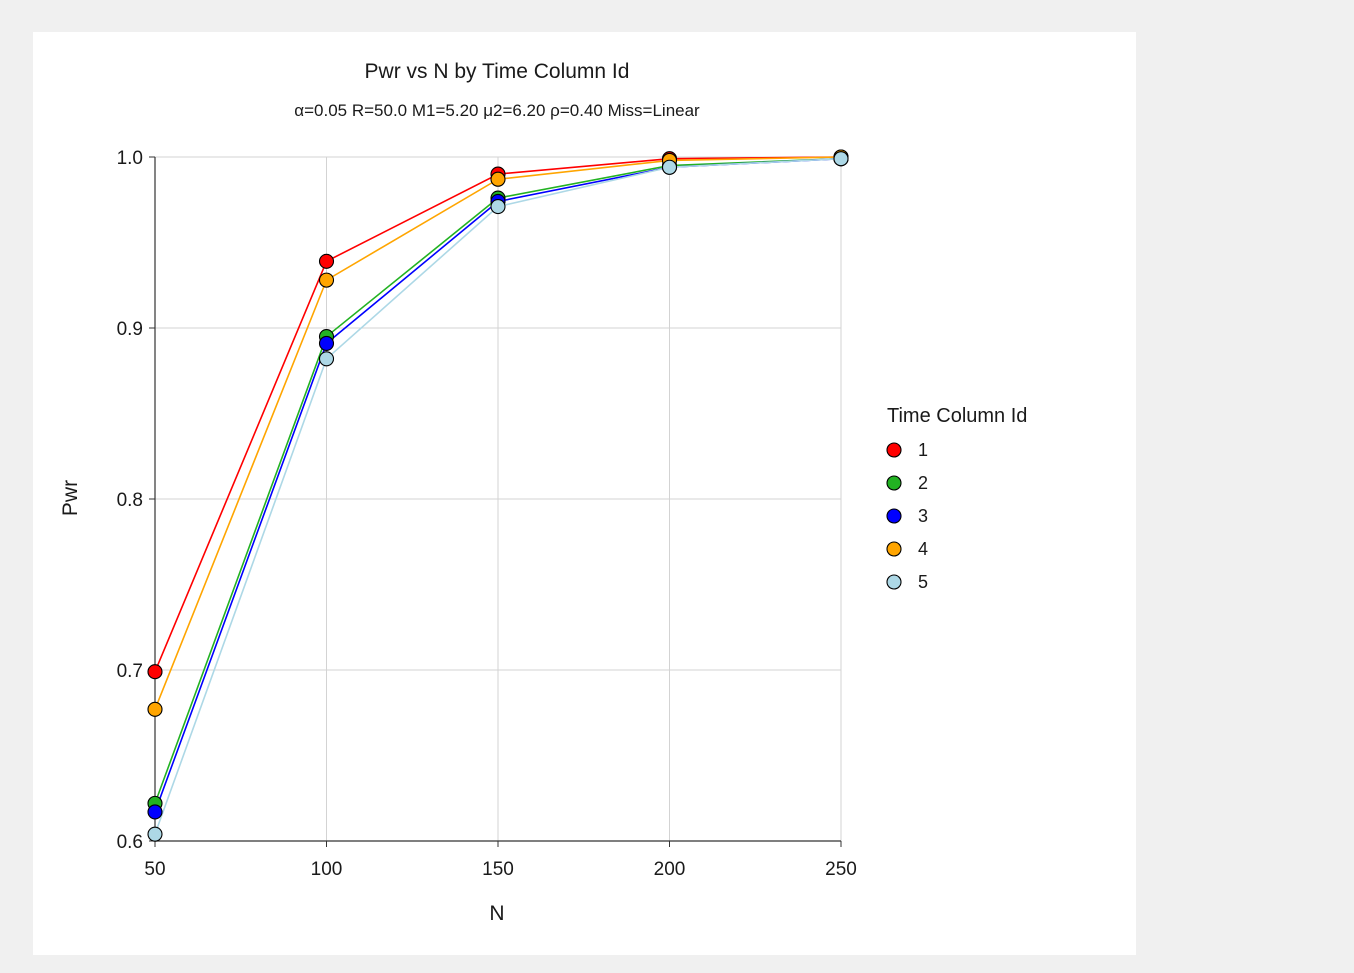 This screenshot has height=973, width=1354. I want to click on x-tick-label: 50, so click(154, 869).